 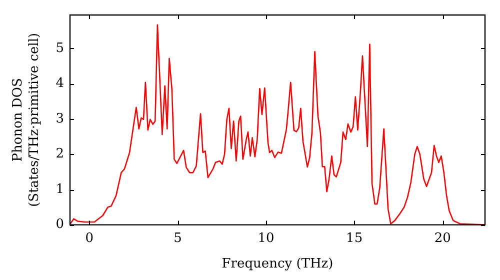 I want to click on x-tick-label: 20, so click(x=442, y=238).